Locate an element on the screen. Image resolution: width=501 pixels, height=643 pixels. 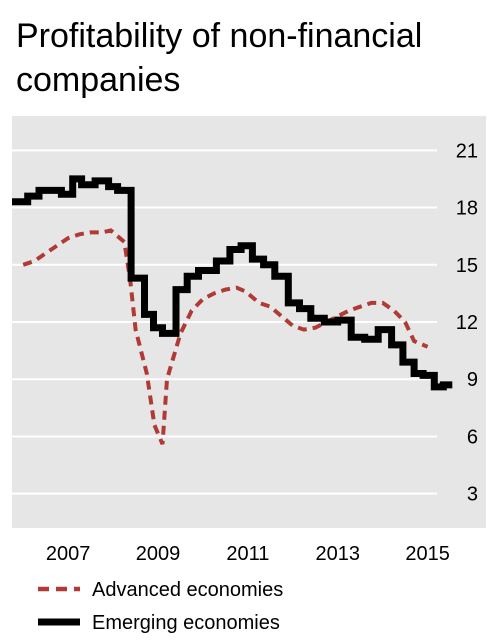
x-axis-ticks: 2007 2009 2011 2013 2015 is located at coordinates (248, 554).